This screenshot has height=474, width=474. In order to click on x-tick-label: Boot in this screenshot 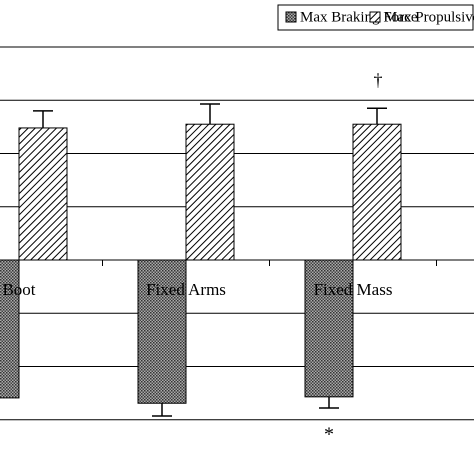, I will do `click(18, 289)`.